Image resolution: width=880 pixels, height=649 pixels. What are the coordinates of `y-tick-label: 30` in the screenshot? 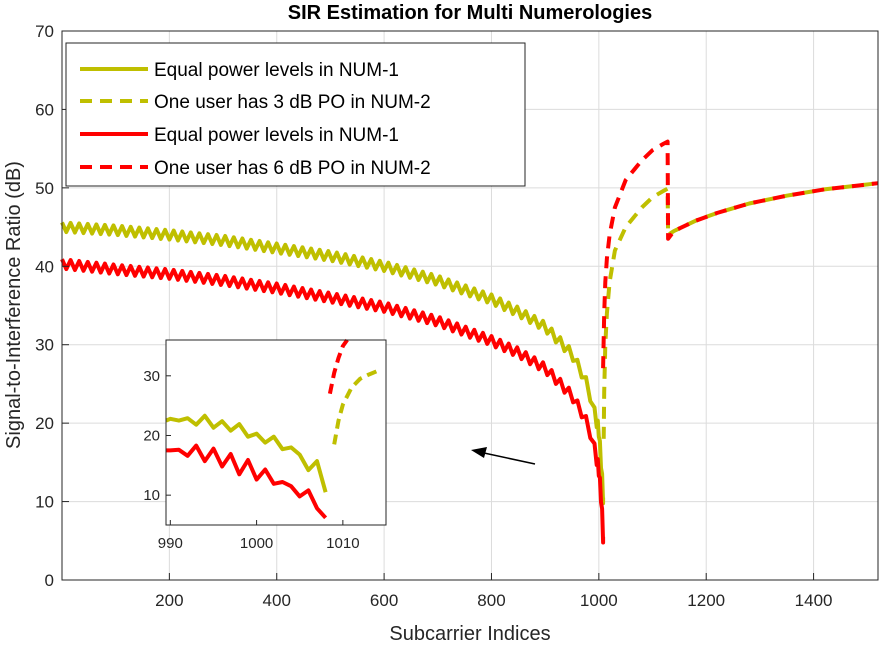 It's located at (44, 345).